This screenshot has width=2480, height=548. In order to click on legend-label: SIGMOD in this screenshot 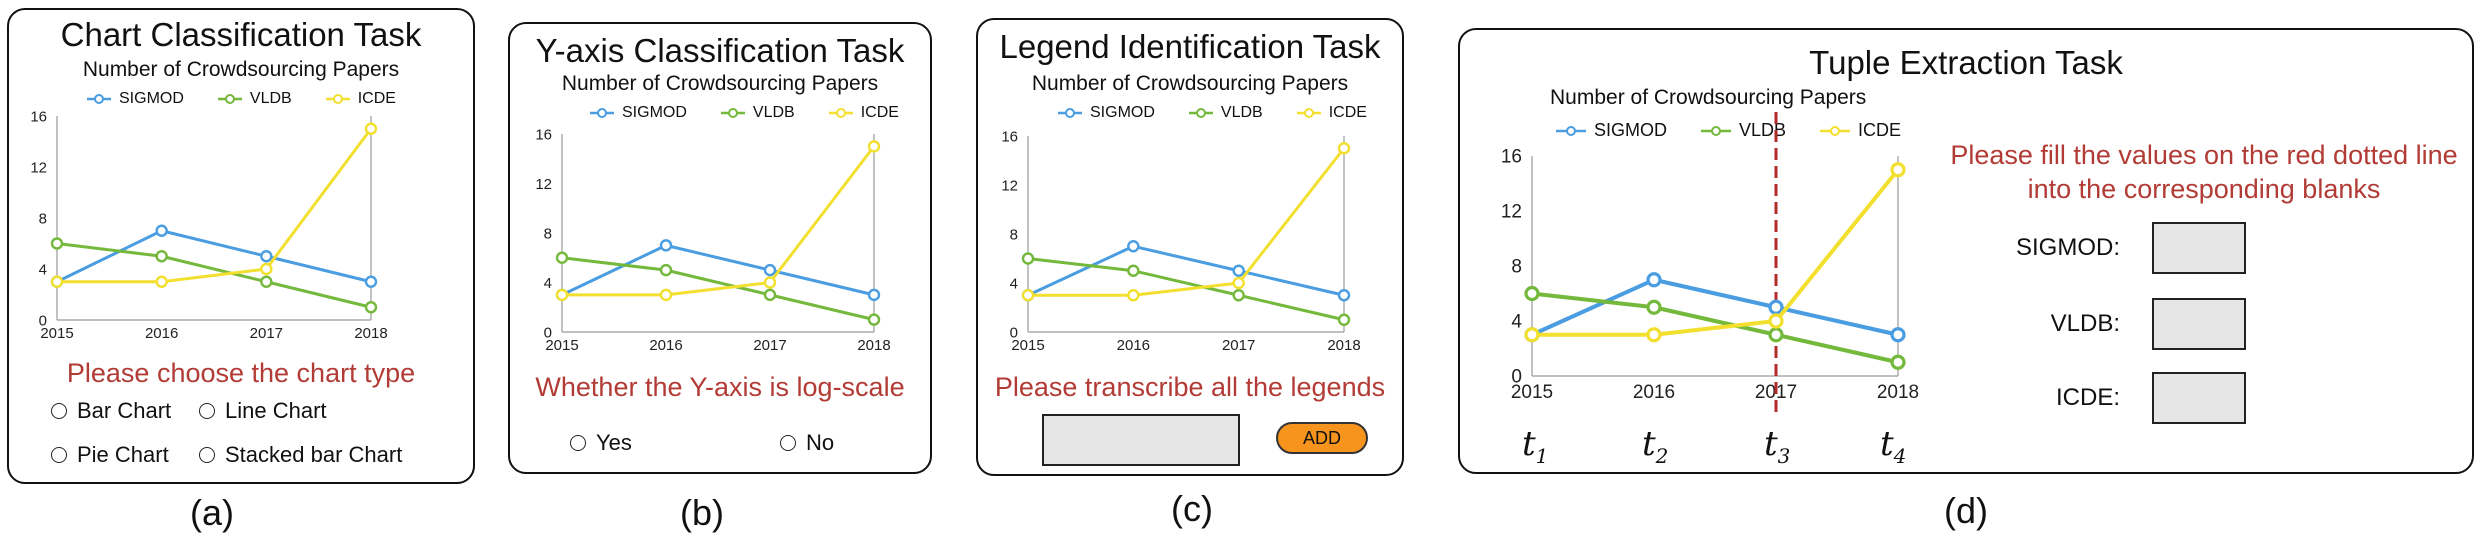, I will do `click(1122, 112)`.